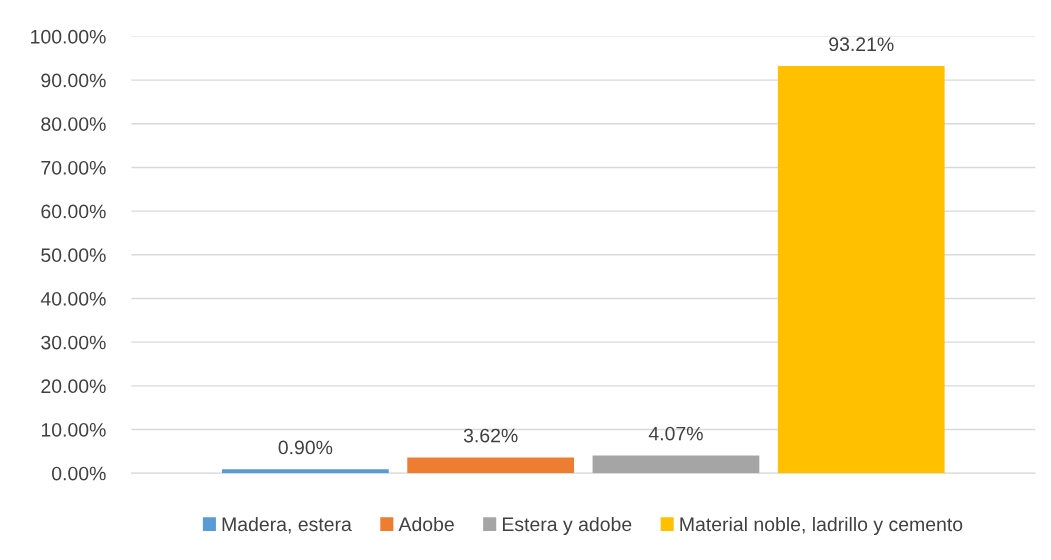 Image resolution: width=1051 pixels, height=560 pixels. Describe the element at coordinates (73, 342) in the screenshot. I see `y-tick-label: 30.00%` at that location.